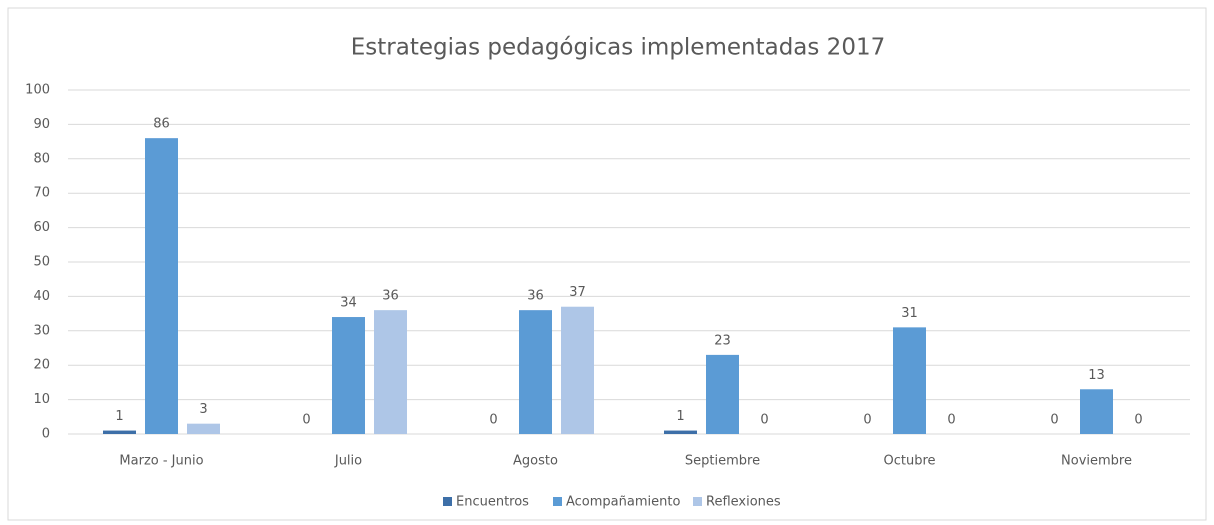  Describe the element at coordinates (577, 292) in the screenshot. I see `data-label: 37` at that location.